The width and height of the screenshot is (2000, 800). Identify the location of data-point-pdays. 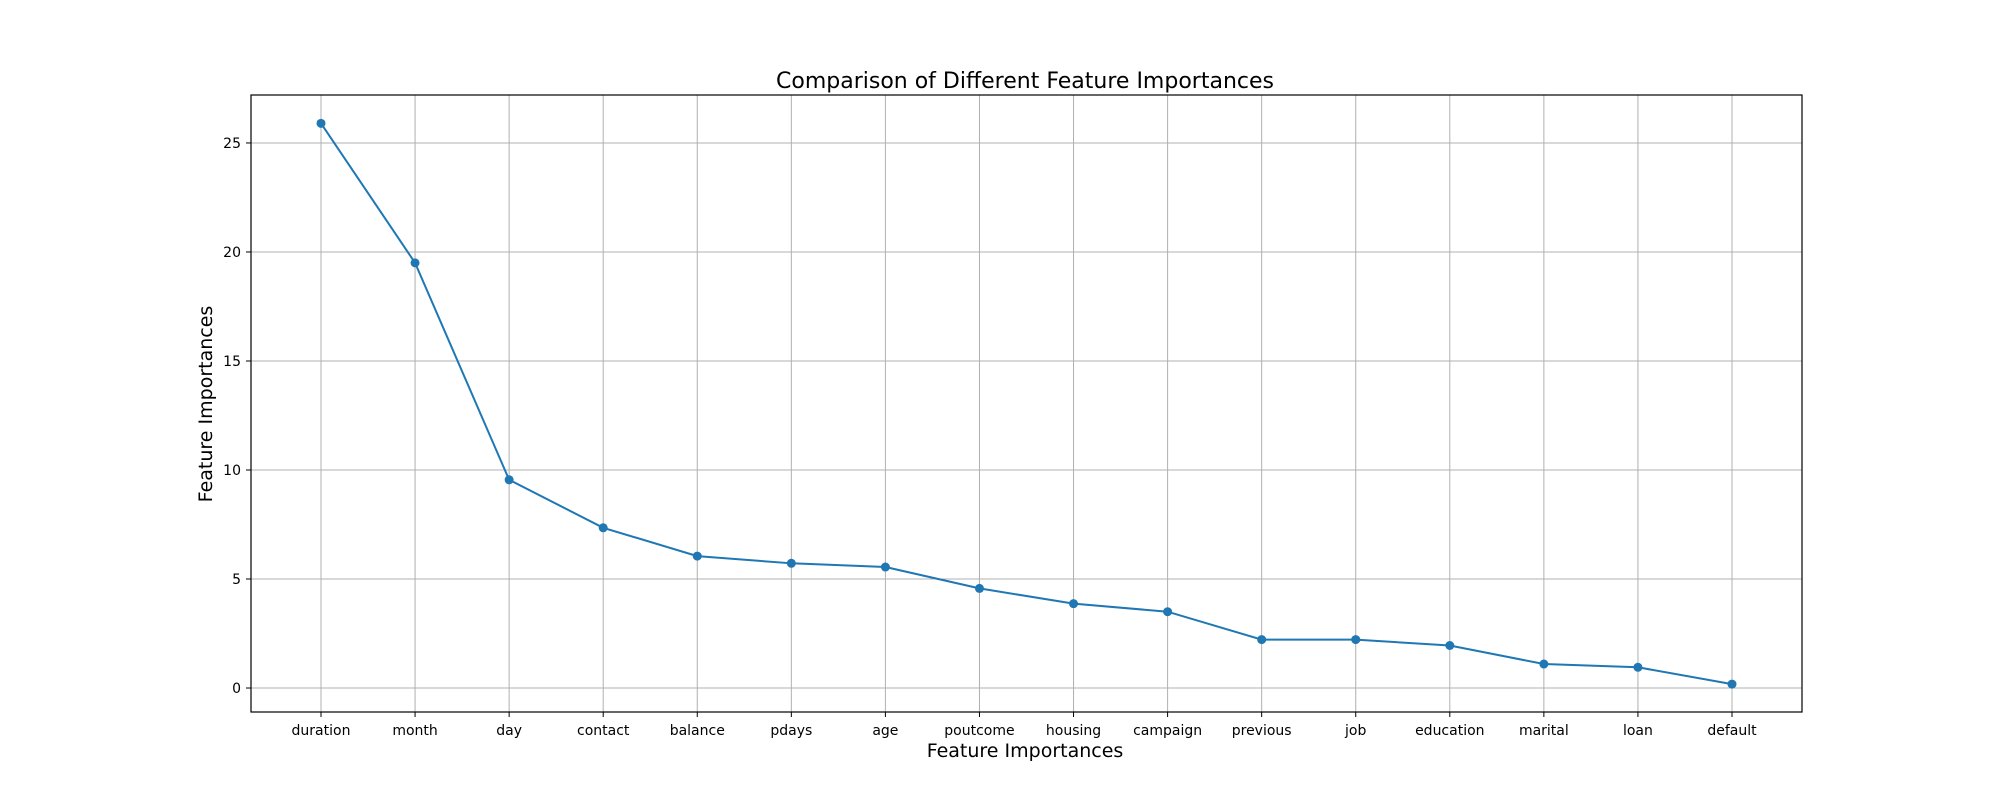
(791, 563).